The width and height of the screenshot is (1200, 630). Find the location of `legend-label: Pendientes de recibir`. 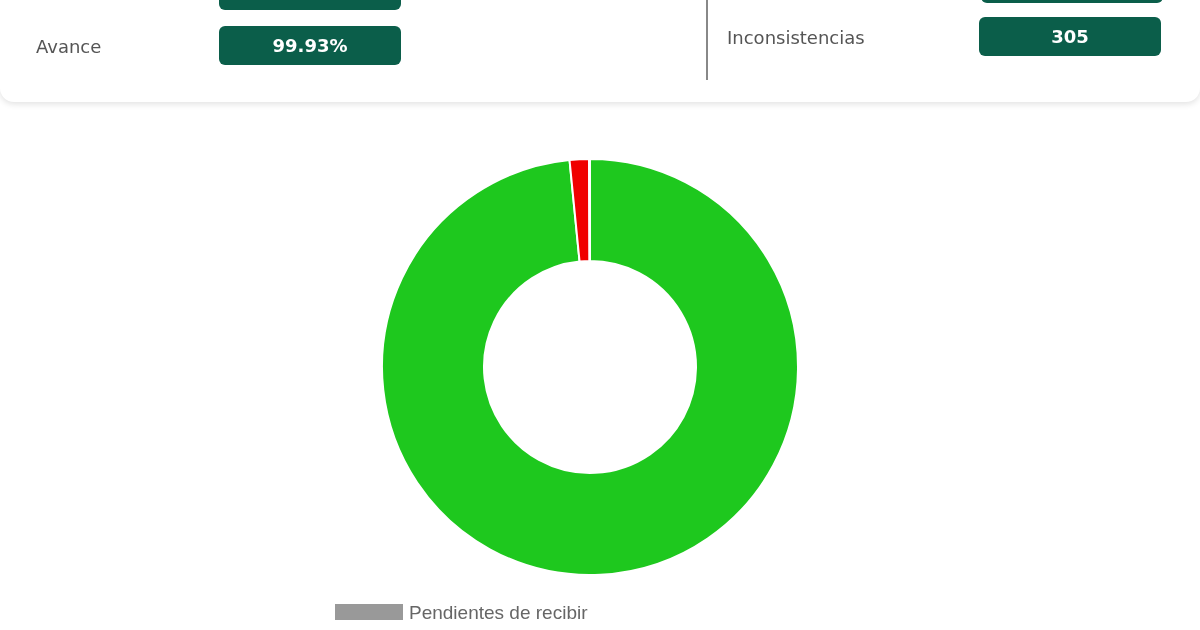

legend-label: Pendientes de recibir is located at coordinates (499, 612).